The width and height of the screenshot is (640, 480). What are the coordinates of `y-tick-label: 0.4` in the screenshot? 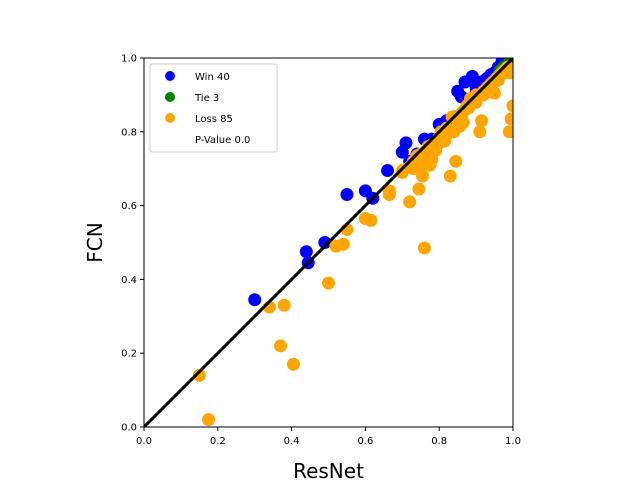 It's located at (129, 280).